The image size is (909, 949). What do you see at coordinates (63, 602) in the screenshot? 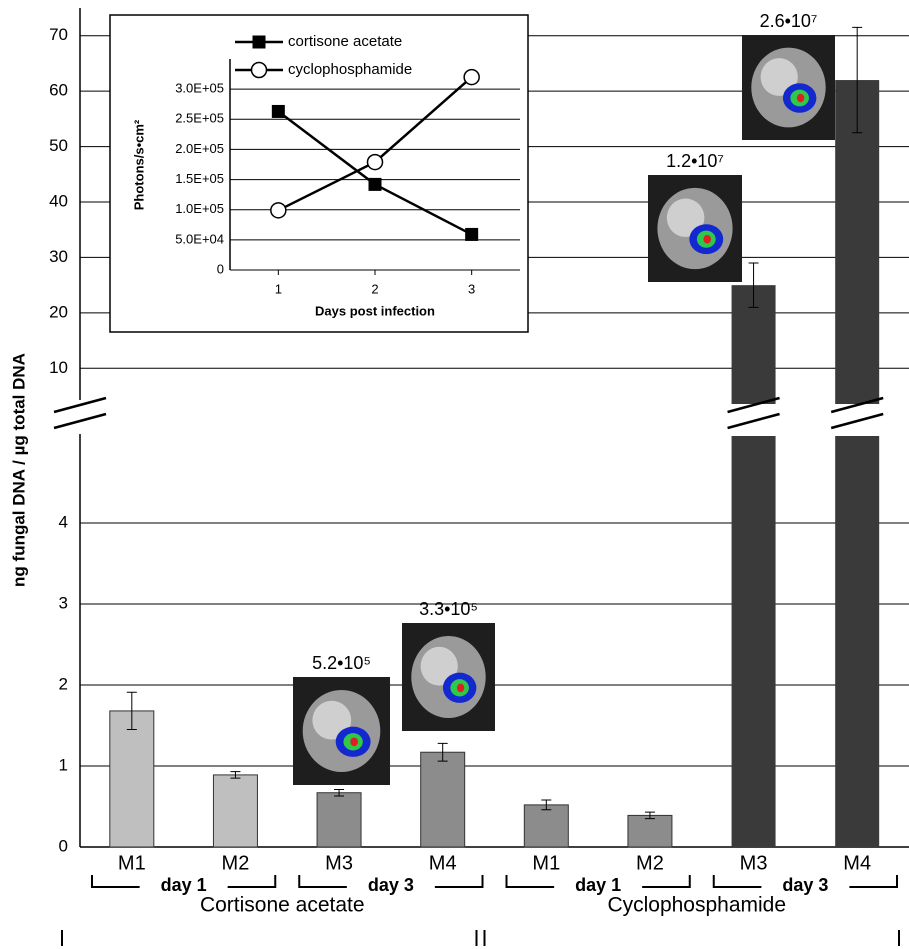
I see `y-tick-label: 3` at bounding box center [63, 602].